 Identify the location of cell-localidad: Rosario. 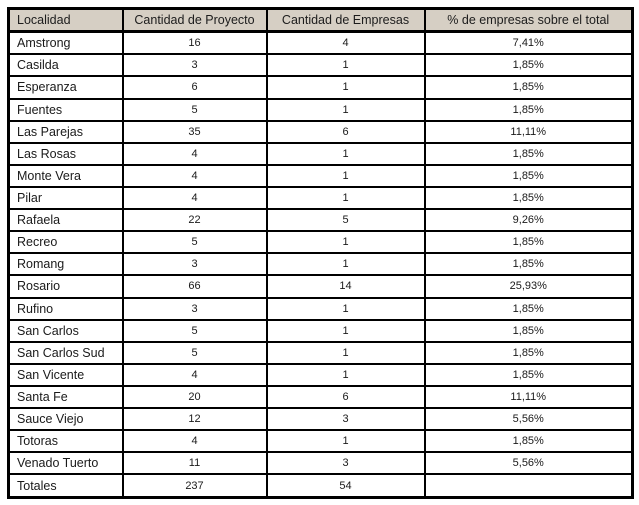
(65, 286).